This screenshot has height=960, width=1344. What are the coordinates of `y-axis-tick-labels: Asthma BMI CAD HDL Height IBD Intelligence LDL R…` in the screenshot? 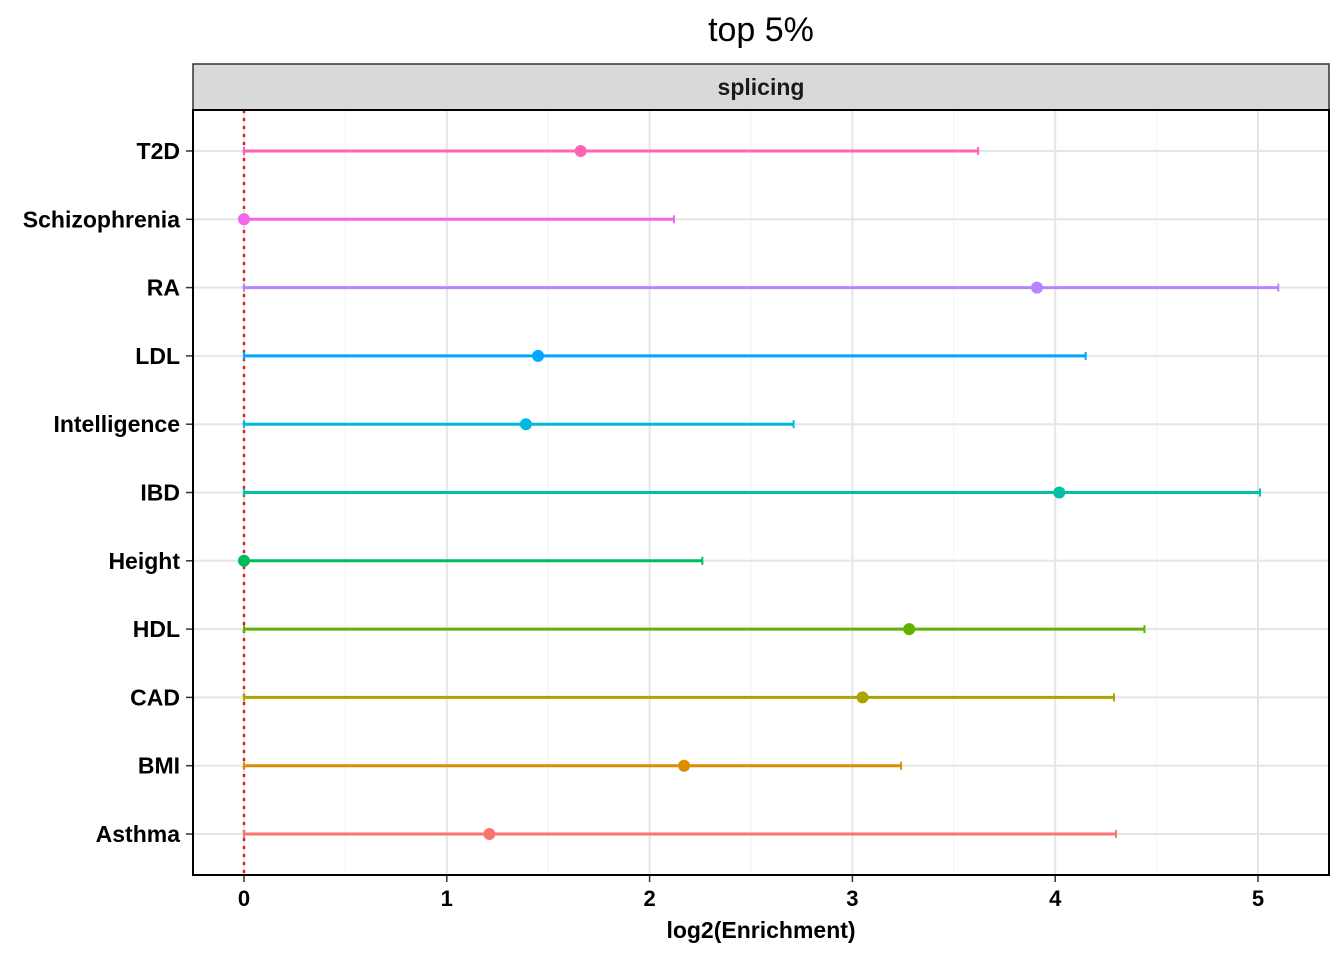 It's located at (108, 492).